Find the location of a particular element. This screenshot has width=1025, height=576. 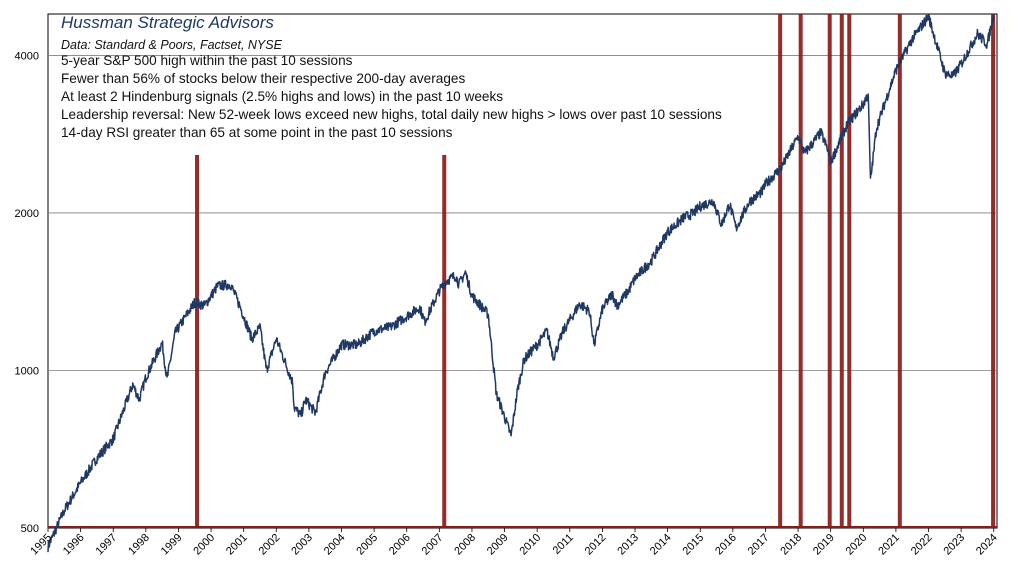

chart-title: Hussman Strategic Advisors is located at coordinates (167, 22).